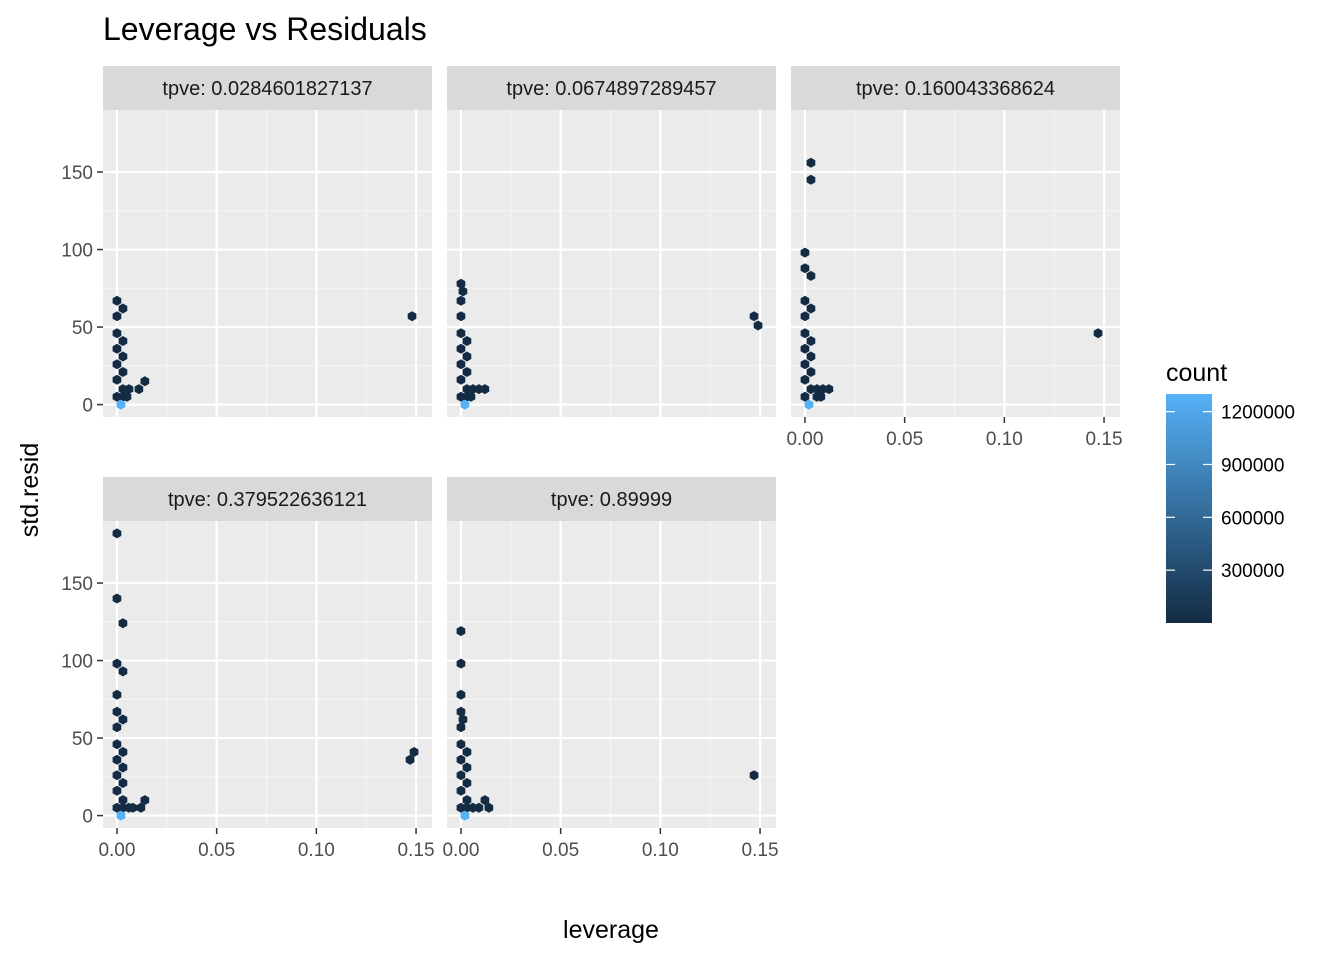  I want to click on facet-panel: tpve: 0.0674897289457, so click(611, 241).